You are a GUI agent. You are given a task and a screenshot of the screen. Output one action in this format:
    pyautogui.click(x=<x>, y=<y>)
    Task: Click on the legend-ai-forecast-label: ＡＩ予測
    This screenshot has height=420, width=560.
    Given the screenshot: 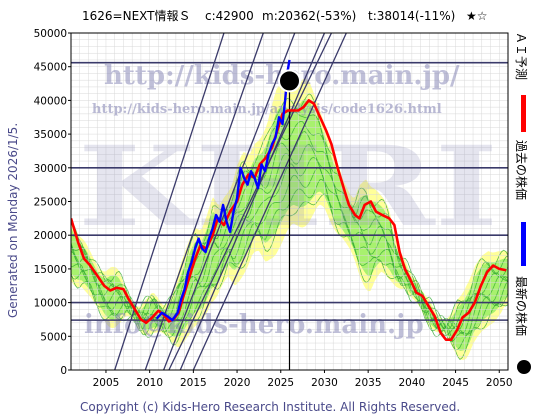 What is the action you would take?
    pyautogui.click(x=521, y=56)
    